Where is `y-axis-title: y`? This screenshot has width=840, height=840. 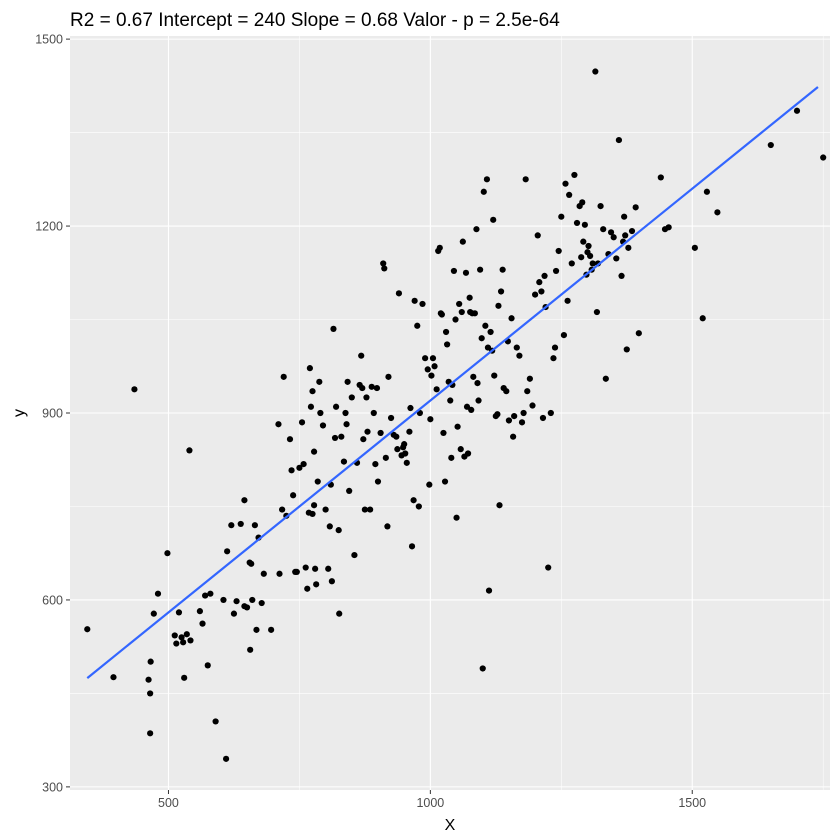
y-axis-title: y is located at coordinates (19, 413).